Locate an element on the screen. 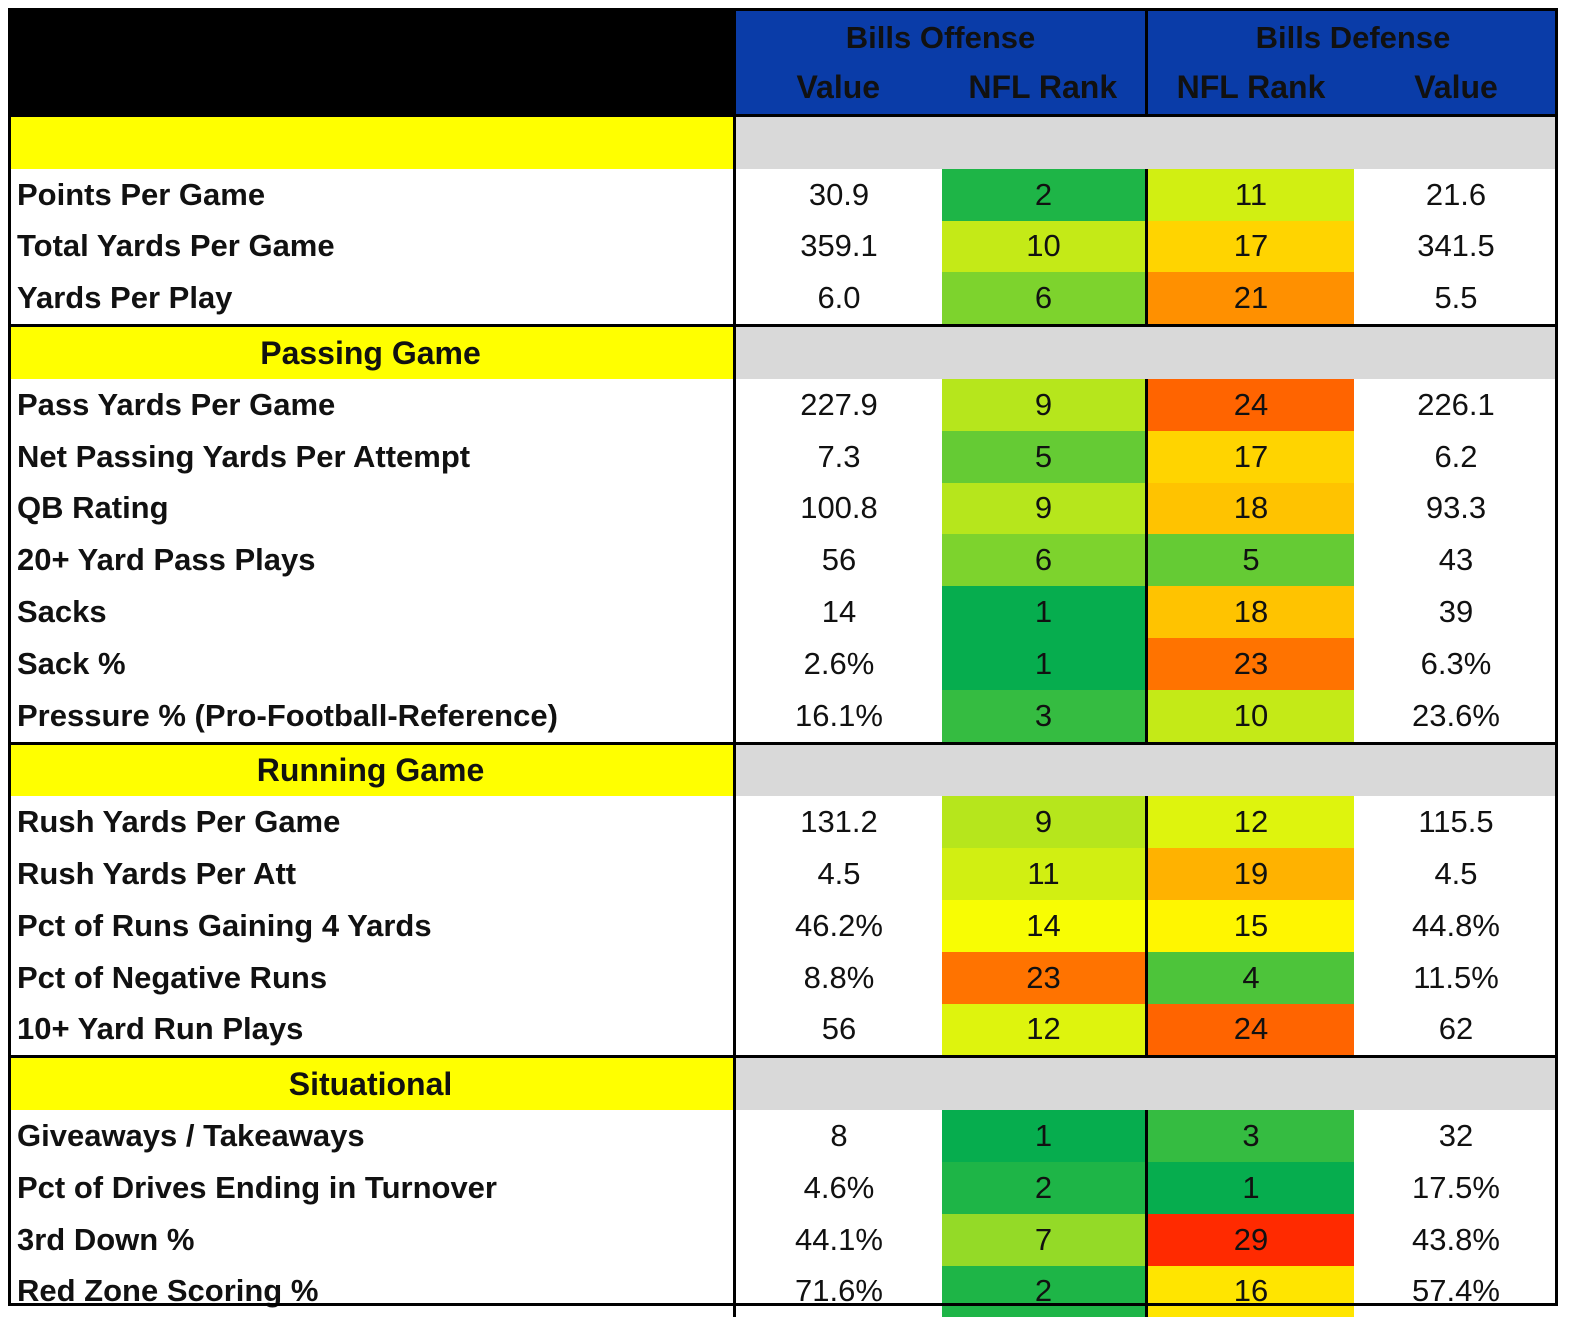  section-header: Passing Game is located at coordinates (783, 353).